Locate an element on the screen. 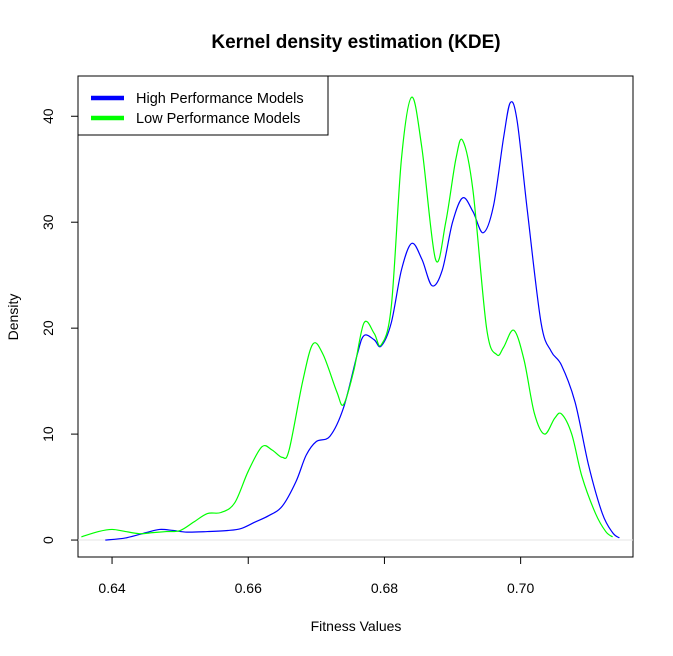 The width and height of the screenshot is (673, 656). y-axis-label: Density is located at coordinates (13, 317).